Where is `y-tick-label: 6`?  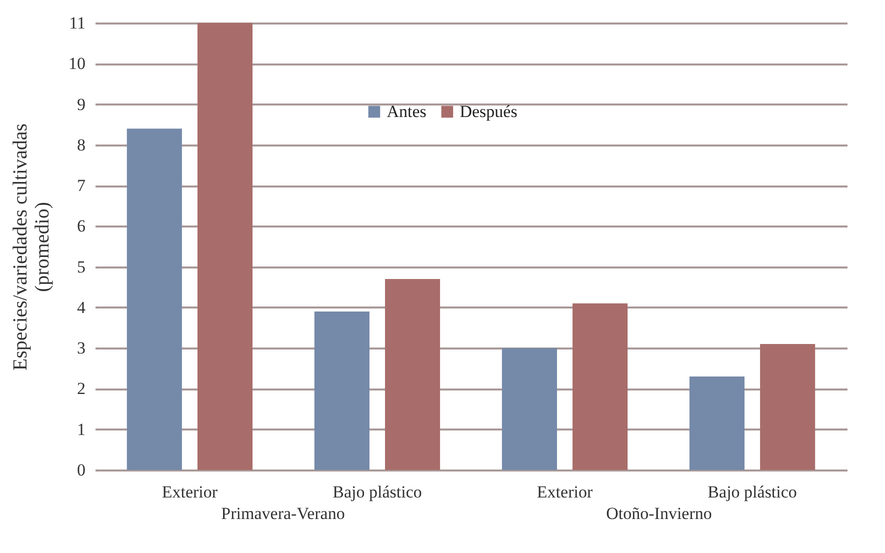 y-tick-label: 6 is located at coordinates (81, 226).